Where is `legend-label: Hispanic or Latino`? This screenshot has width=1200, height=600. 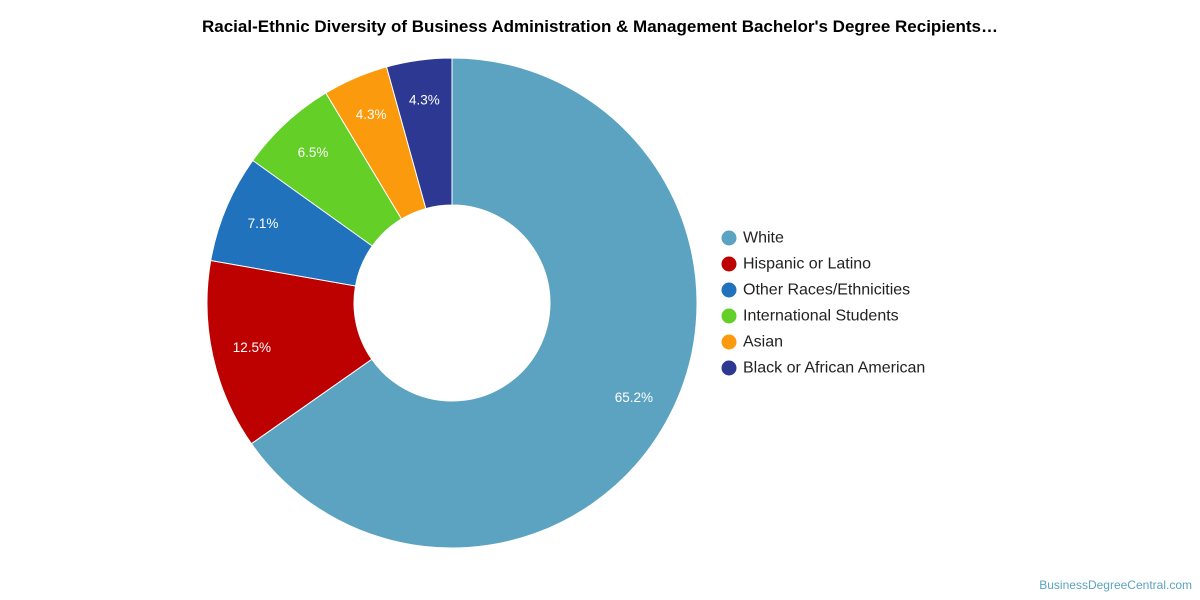
legend-label: Hispanic or Latino is located at coordinates (807, 264).